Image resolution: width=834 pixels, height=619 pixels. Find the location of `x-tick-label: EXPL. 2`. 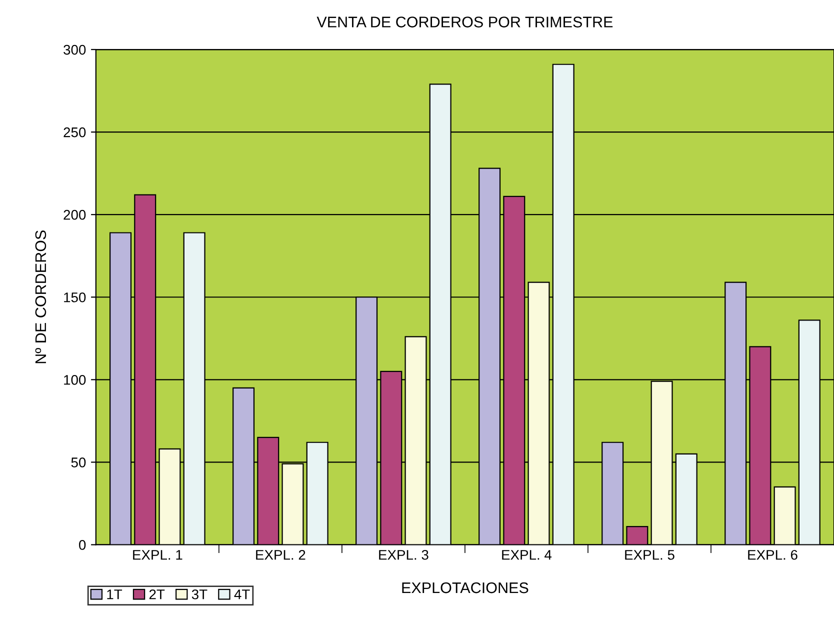

x-tick-label: EXPL. 2 is located at coordinates (281, 555).